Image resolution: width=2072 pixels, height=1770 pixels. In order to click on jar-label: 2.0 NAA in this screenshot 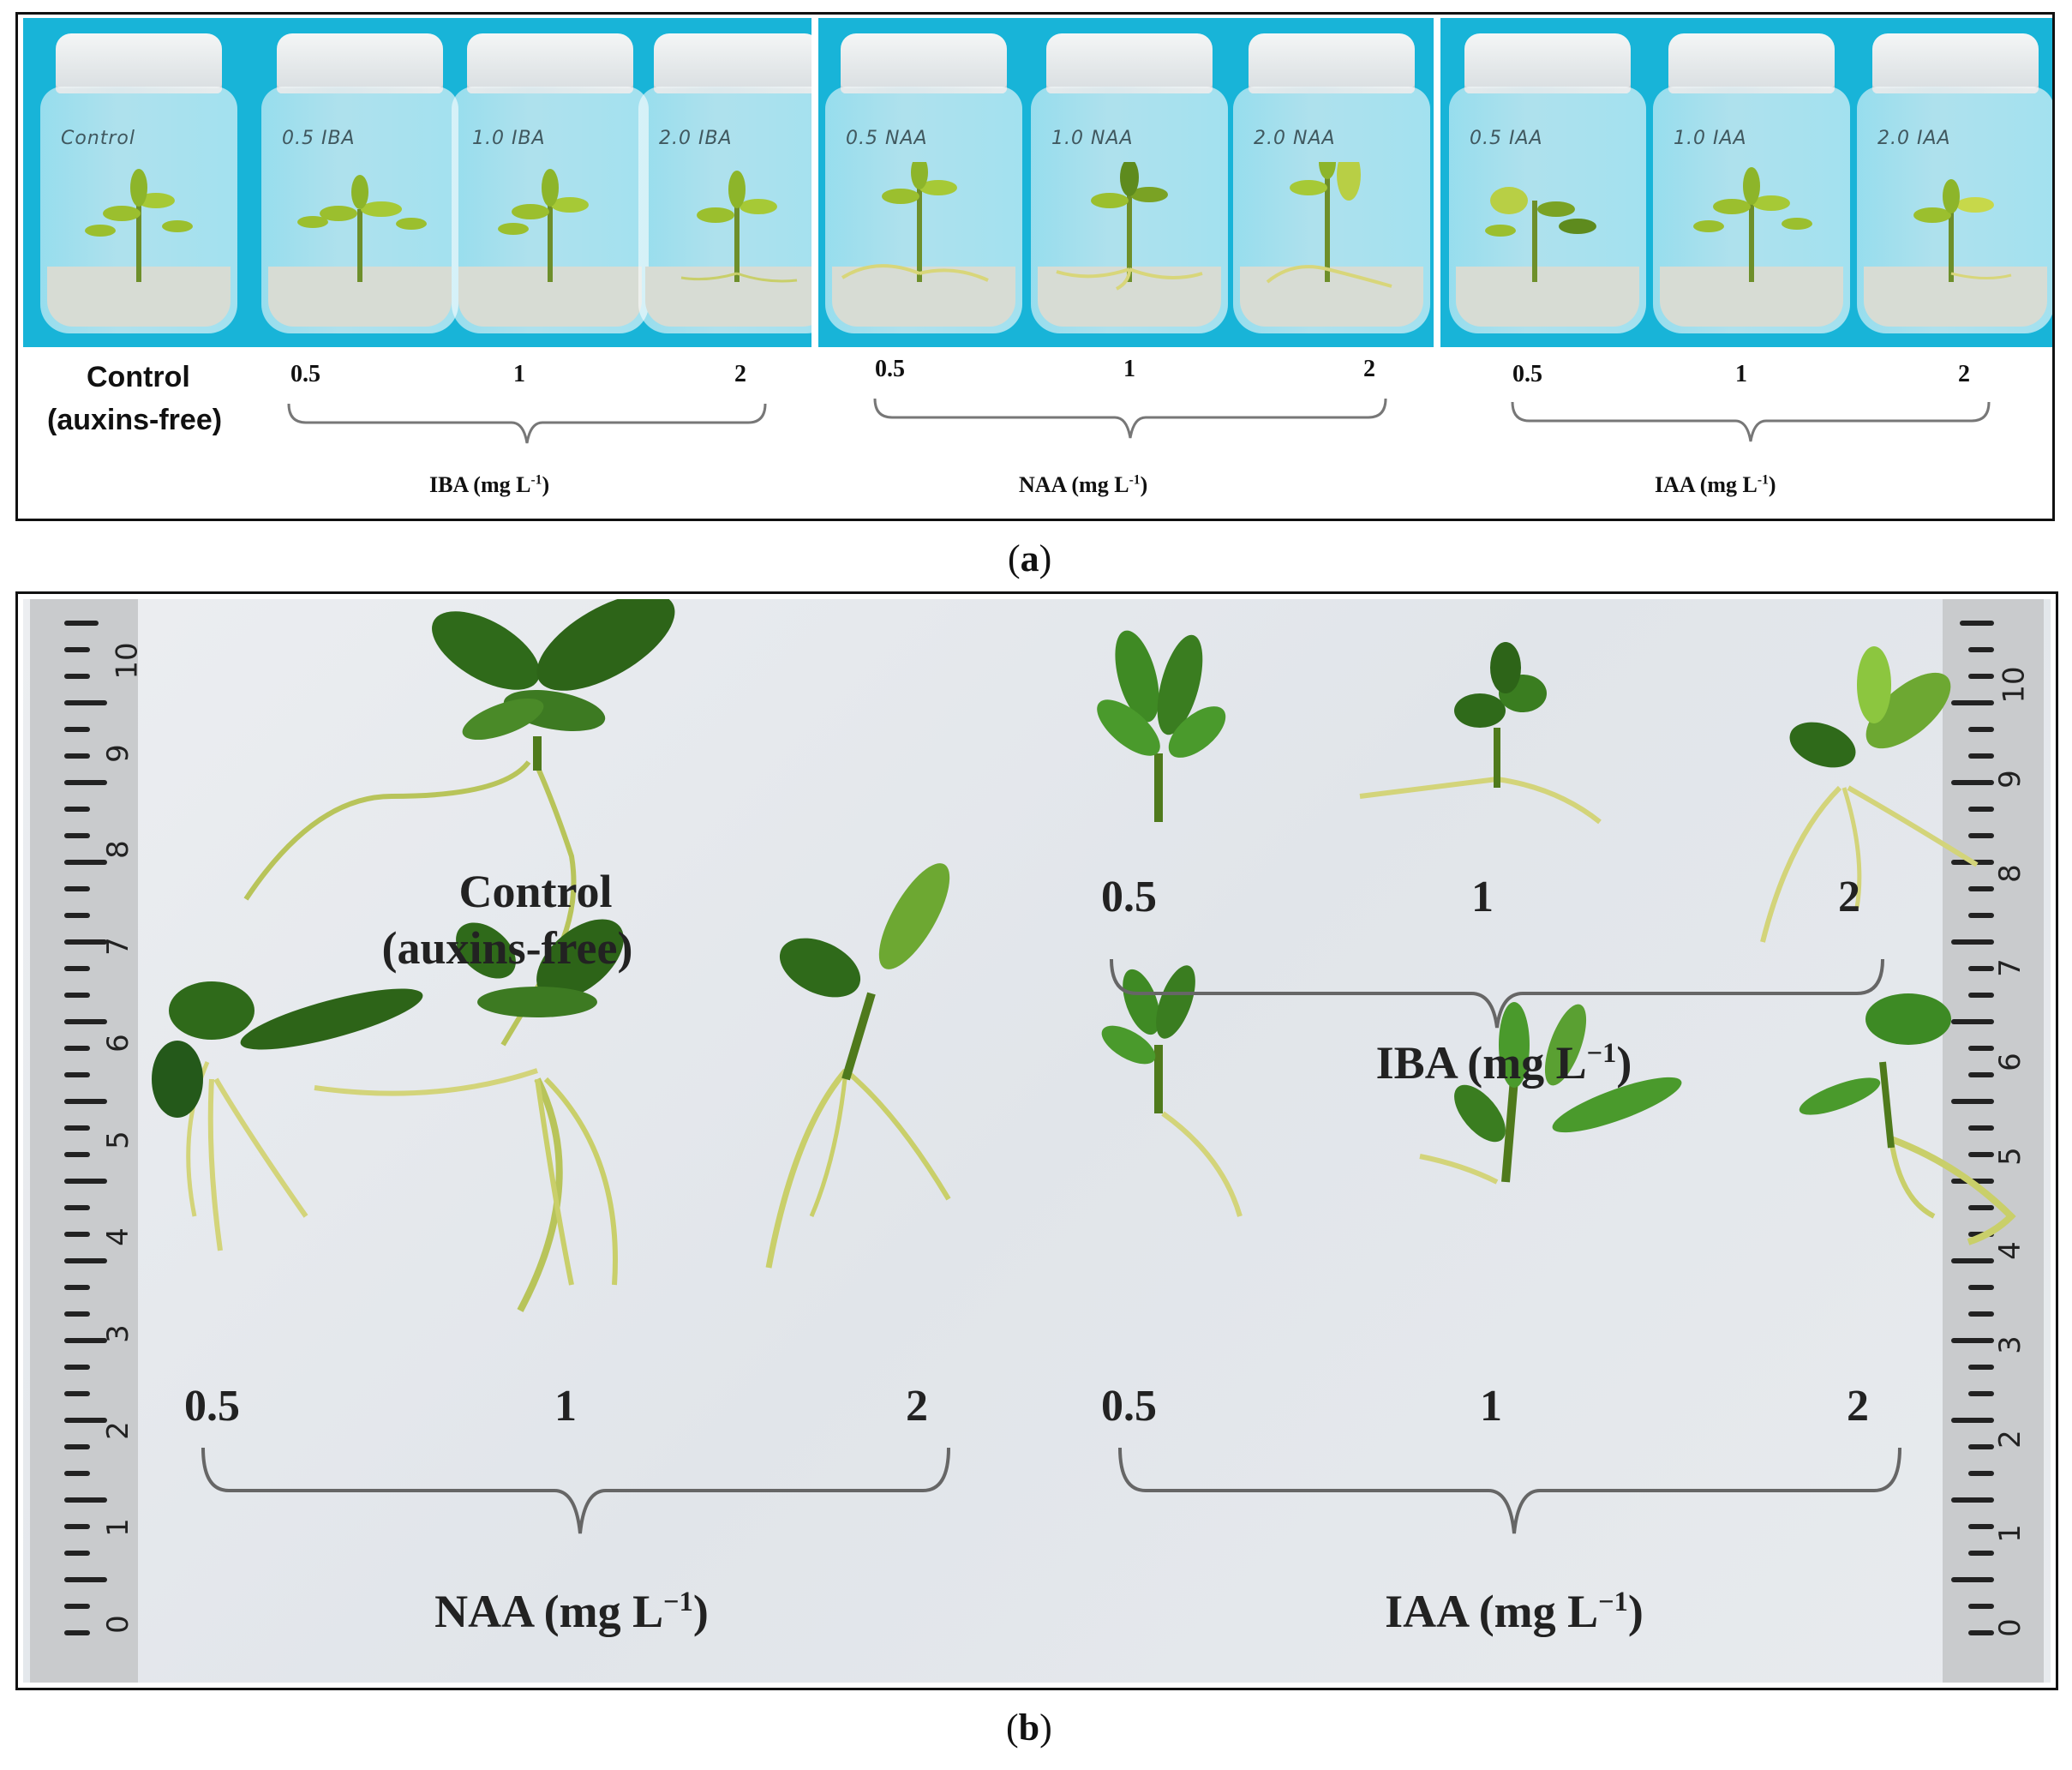, I will do `click(1295, 138)`.